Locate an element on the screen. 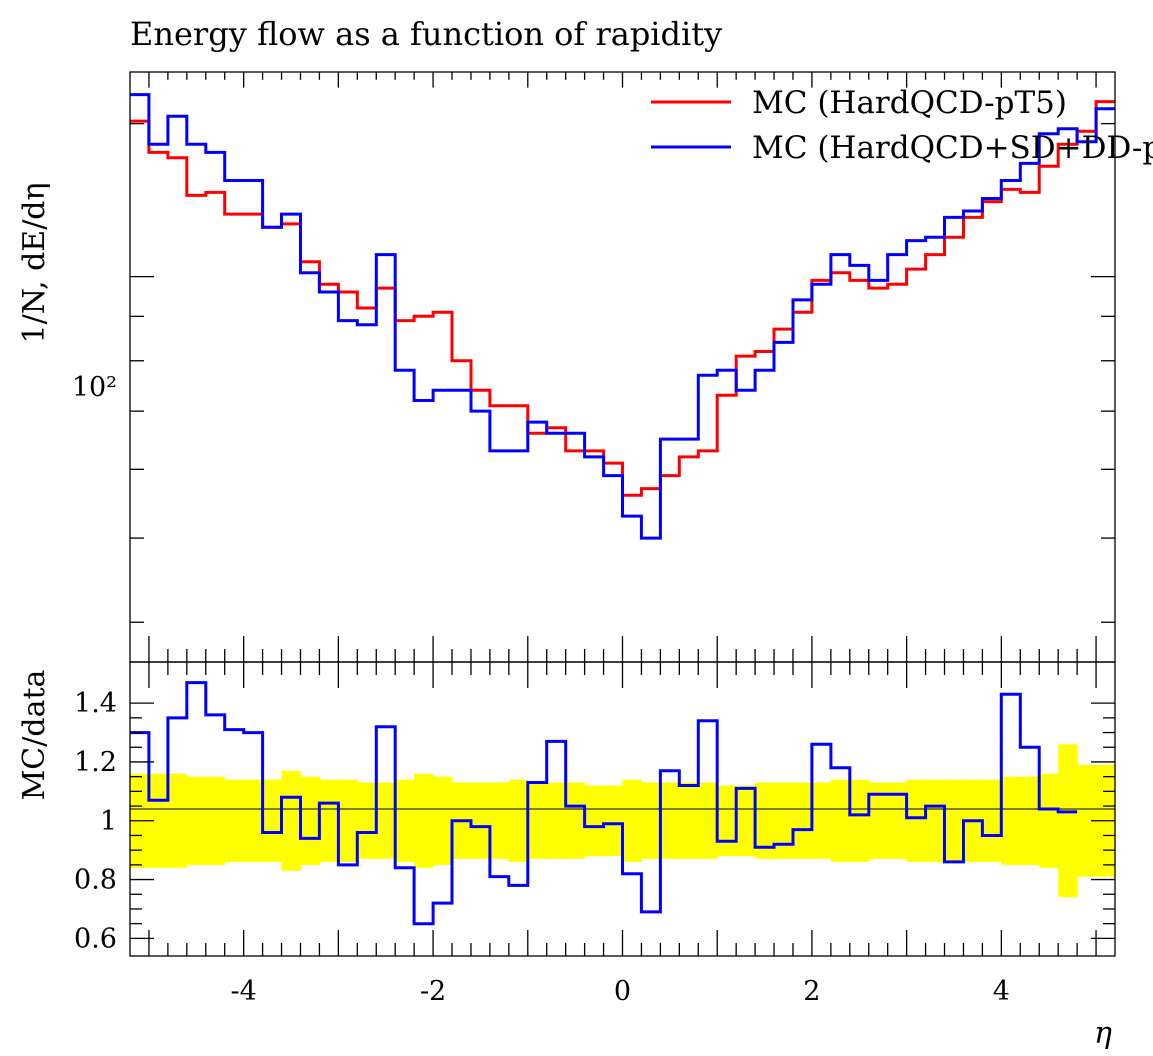  ratio-y-axis-title: MC/data is located at coordinates (34, 734).